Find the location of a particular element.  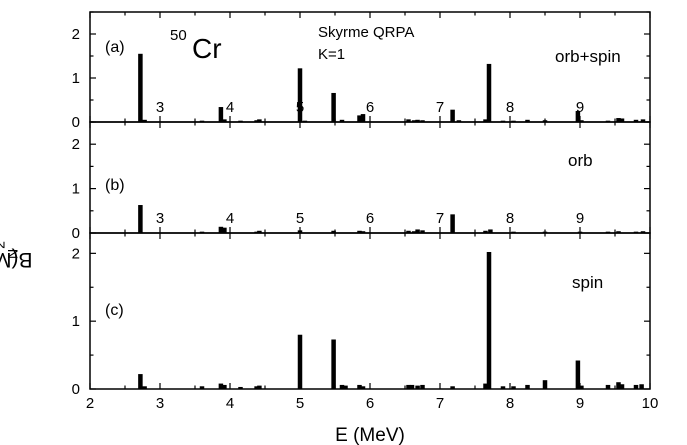

k-annotation: K=1 is located at coordinates (331, 54).